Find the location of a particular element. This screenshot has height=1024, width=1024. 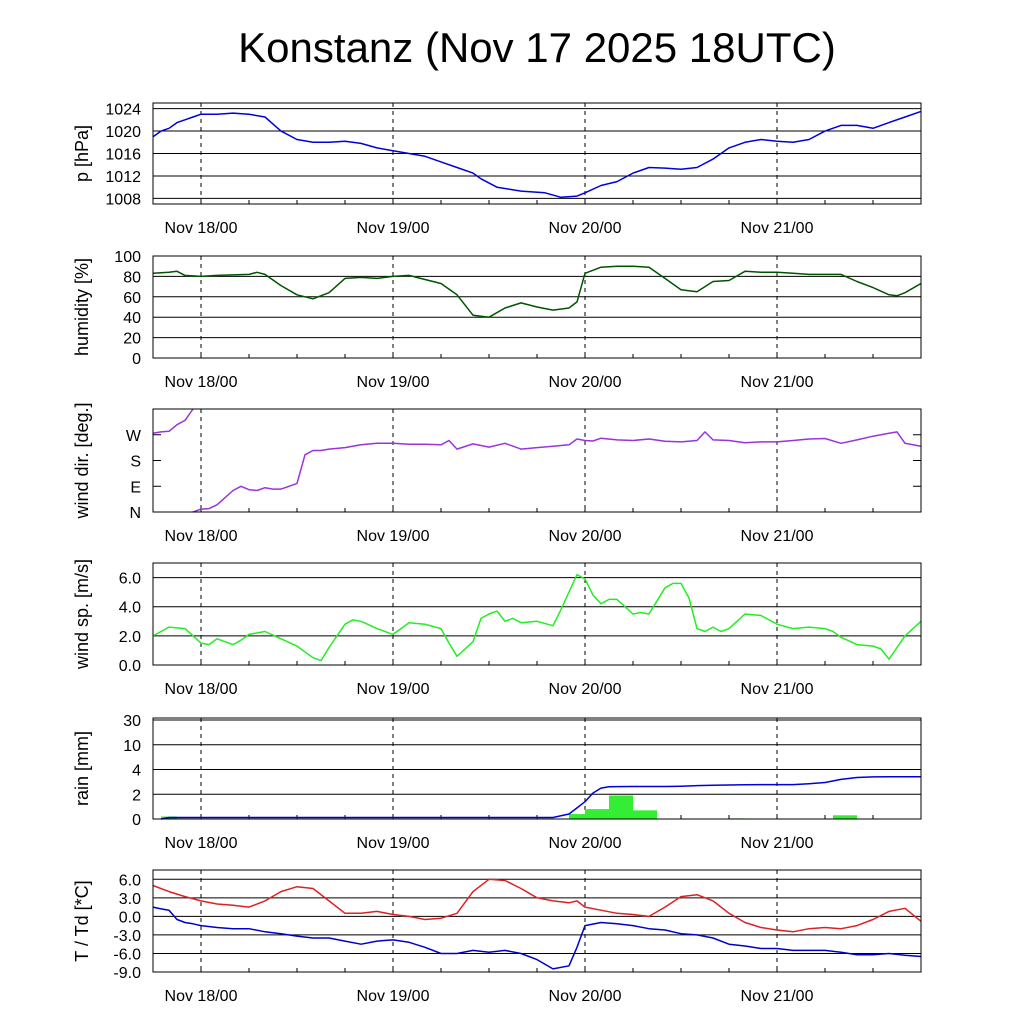

ytick-label: 3.0 is located at coordinates (130, 899).